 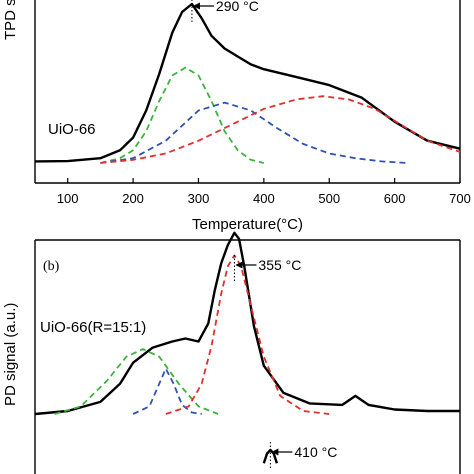 I want to click on panel-label: (b), so click(x=51, y=266).